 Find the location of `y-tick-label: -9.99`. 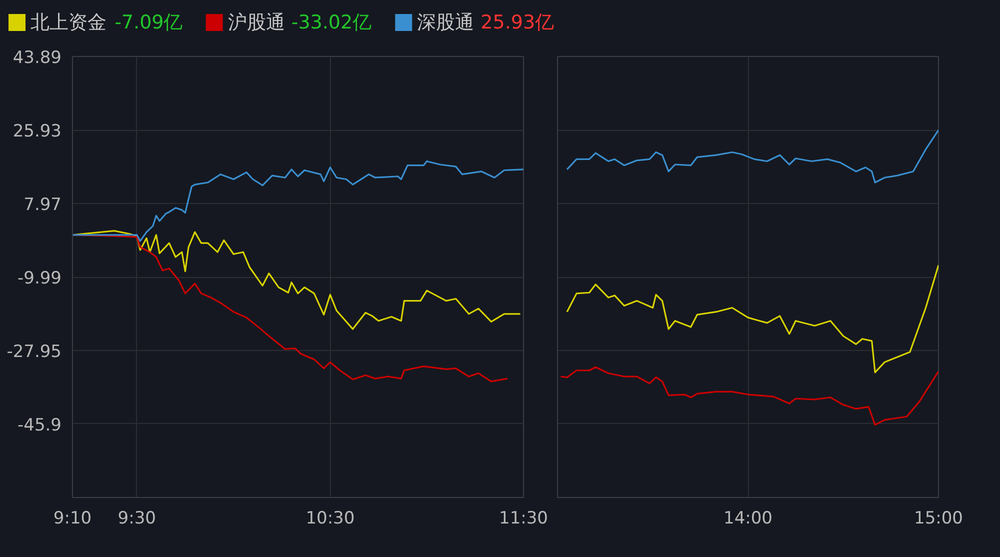

y-tick-label: -9.99 is located at coordinates (40, 278).